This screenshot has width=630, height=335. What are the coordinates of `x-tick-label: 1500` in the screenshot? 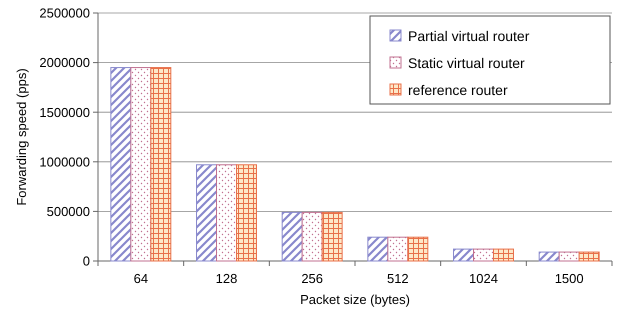 It's located at (569, 278).